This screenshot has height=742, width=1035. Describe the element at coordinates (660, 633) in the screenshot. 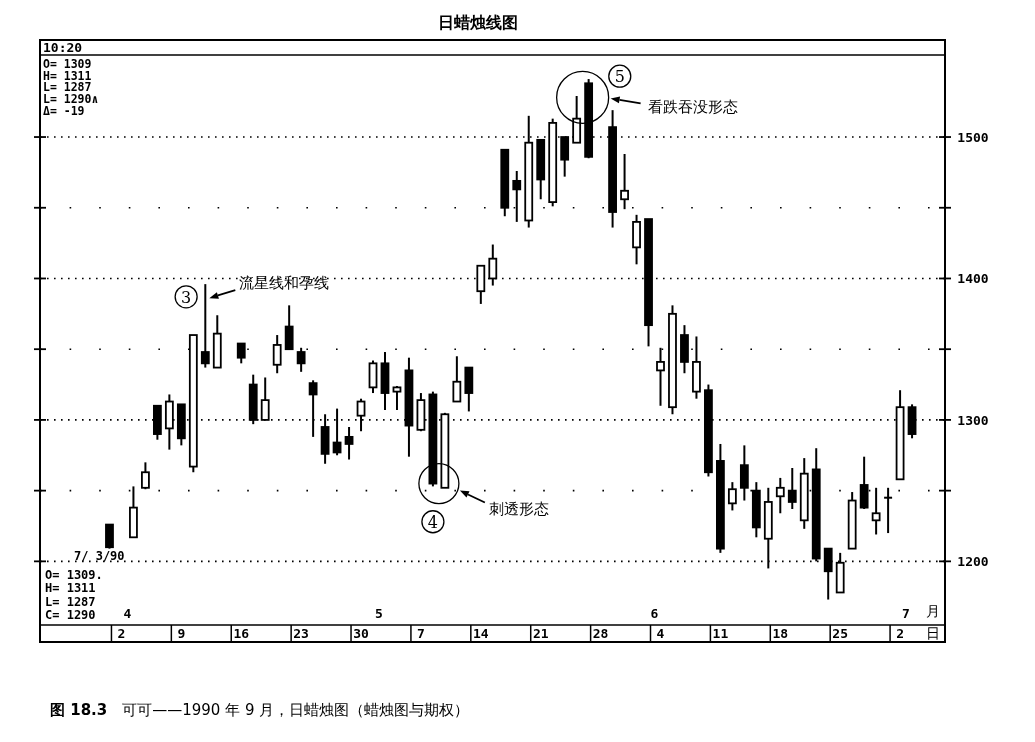

I see `x-tick-label: 4` at that location.